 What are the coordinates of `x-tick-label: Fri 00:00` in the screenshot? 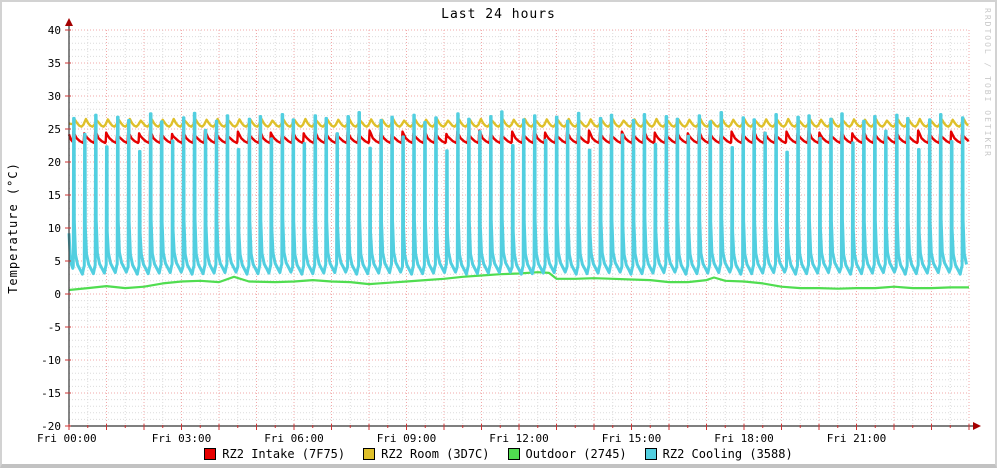 It's located at (67, 438).